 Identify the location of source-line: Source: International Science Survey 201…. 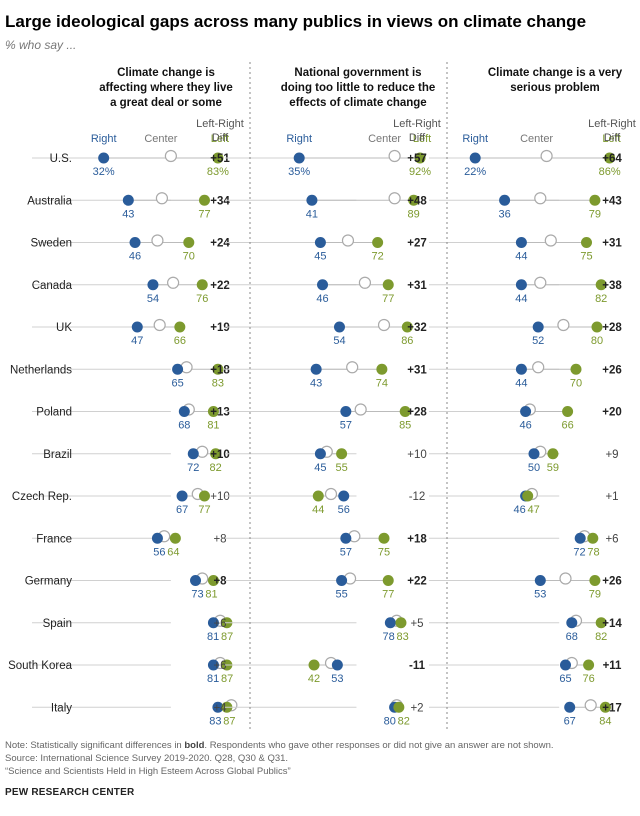
(146, 758).